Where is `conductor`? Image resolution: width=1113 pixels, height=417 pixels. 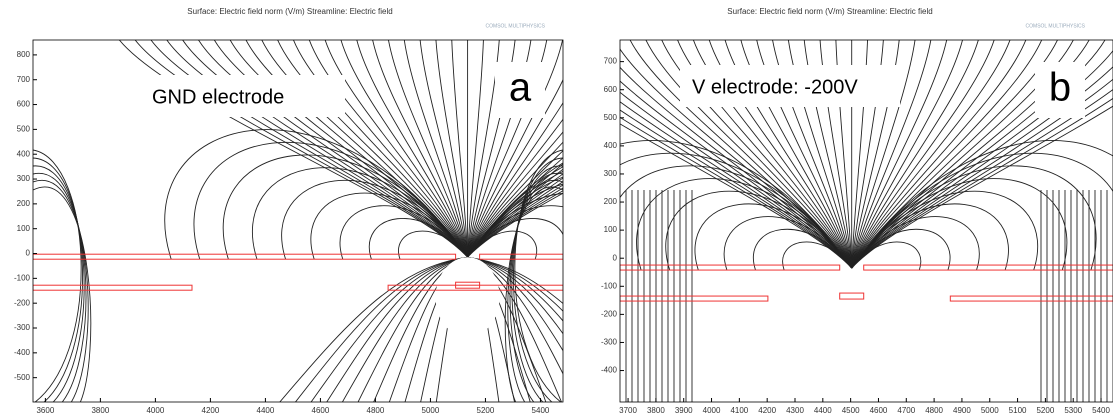 conductor is located at coordinates (467, 297).